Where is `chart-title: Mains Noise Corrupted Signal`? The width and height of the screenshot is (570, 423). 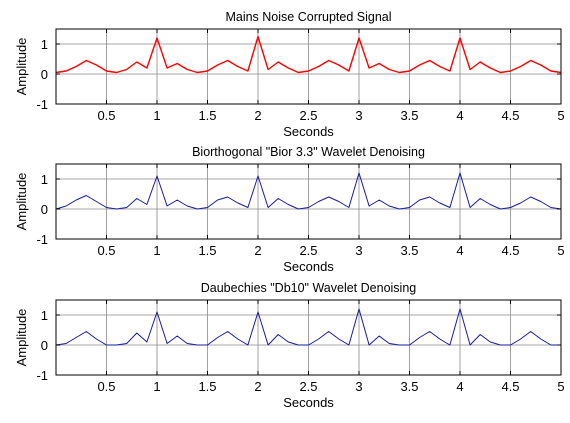
chart-title: Mains Noise Corrupted Signal is located at coordinates (308, 17).